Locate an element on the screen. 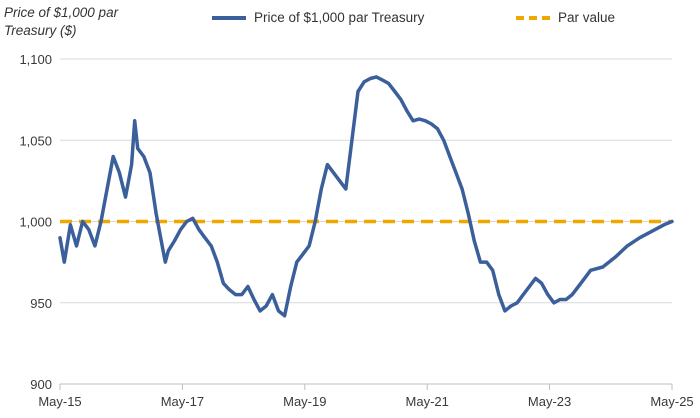 The height and width of the screenshot is (418, 700). y-axis-title-line1: Price of $1,000 par is located at coordinates (61, 12).